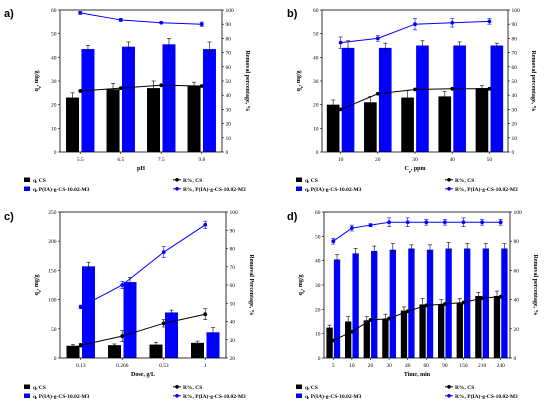 This screenshot has height=407, width=550. What do you see at coordinates (464, 388) in the screenshot?
I see `legend-label: R%, CS` at bounding box center [464, 388].